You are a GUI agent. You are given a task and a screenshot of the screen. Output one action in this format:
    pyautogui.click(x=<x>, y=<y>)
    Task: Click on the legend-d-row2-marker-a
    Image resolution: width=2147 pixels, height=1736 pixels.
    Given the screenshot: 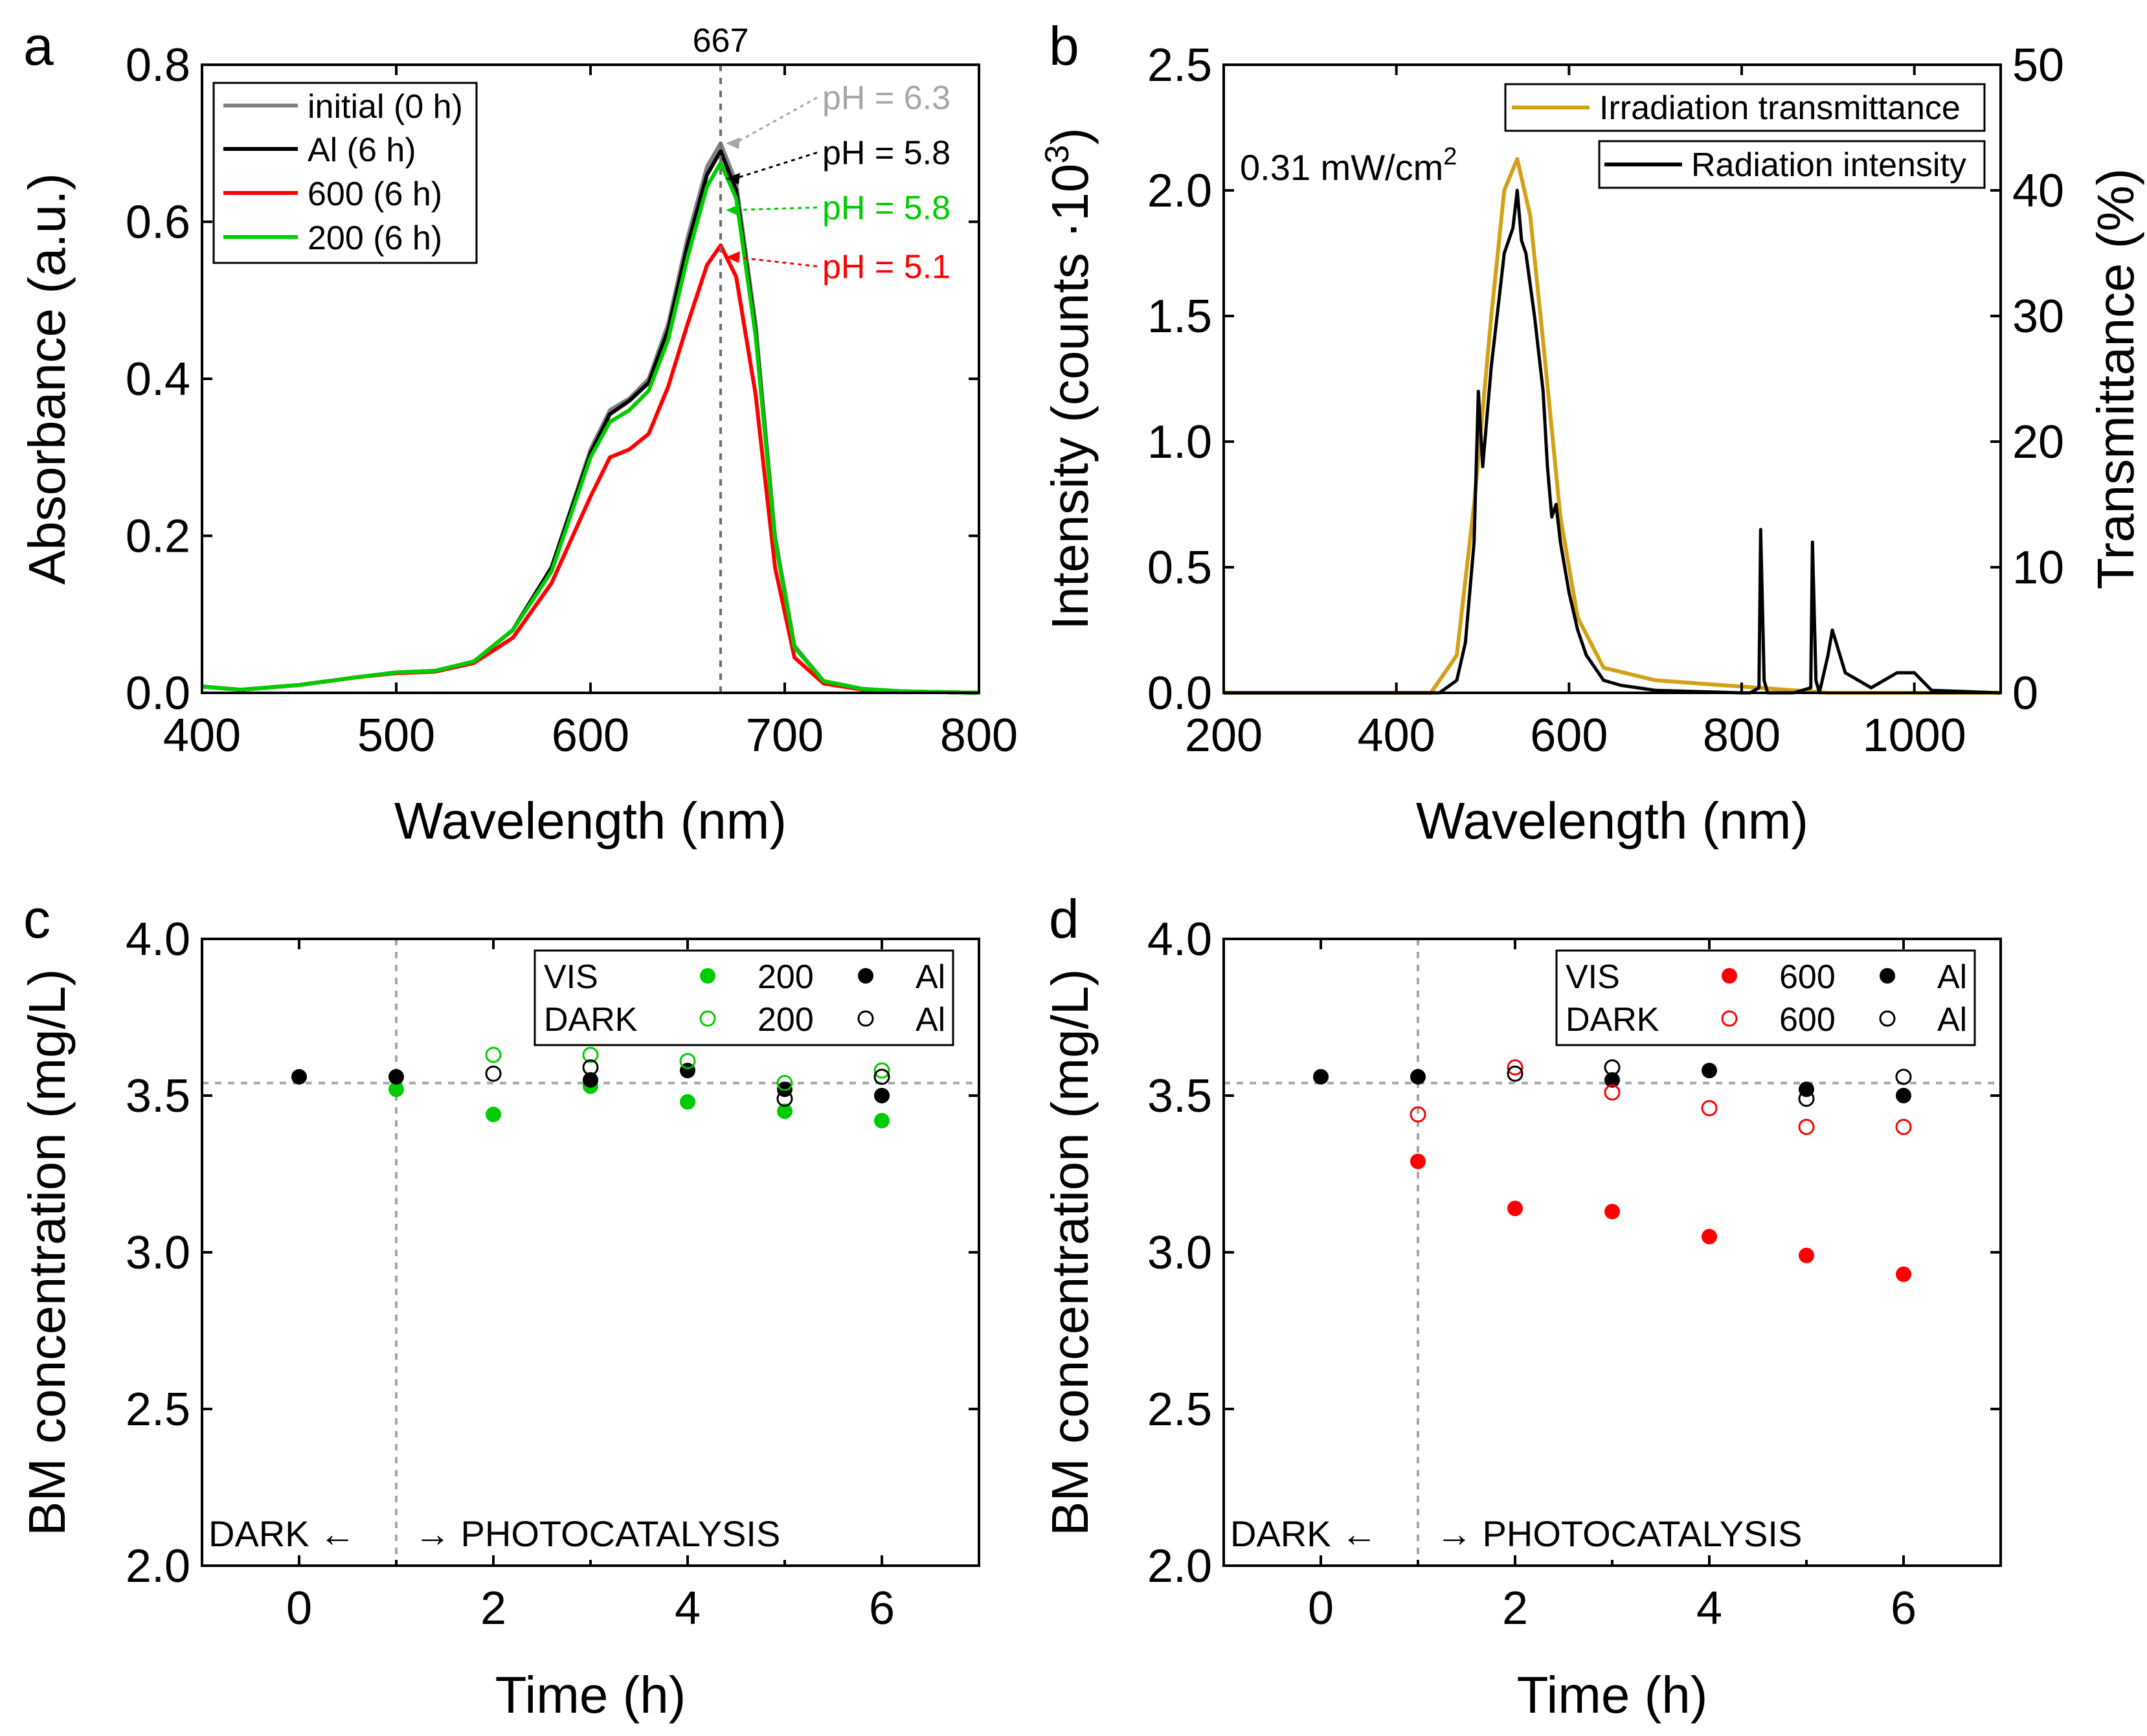 What is the action you would take?
    pyautogui.click(x=1729, y=1019)
    